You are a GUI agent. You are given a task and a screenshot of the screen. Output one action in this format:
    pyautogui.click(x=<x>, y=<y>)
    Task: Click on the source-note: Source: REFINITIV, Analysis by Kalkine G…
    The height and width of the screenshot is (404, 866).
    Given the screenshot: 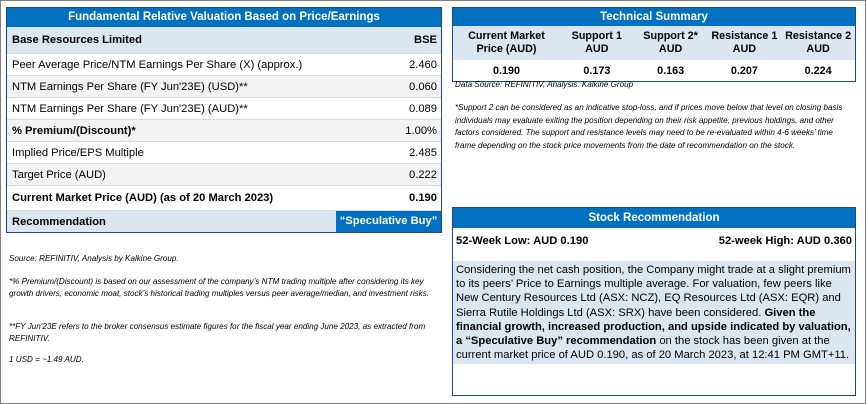 What is the action you would take?
    pyautogui.click(x=94, y=258)
    